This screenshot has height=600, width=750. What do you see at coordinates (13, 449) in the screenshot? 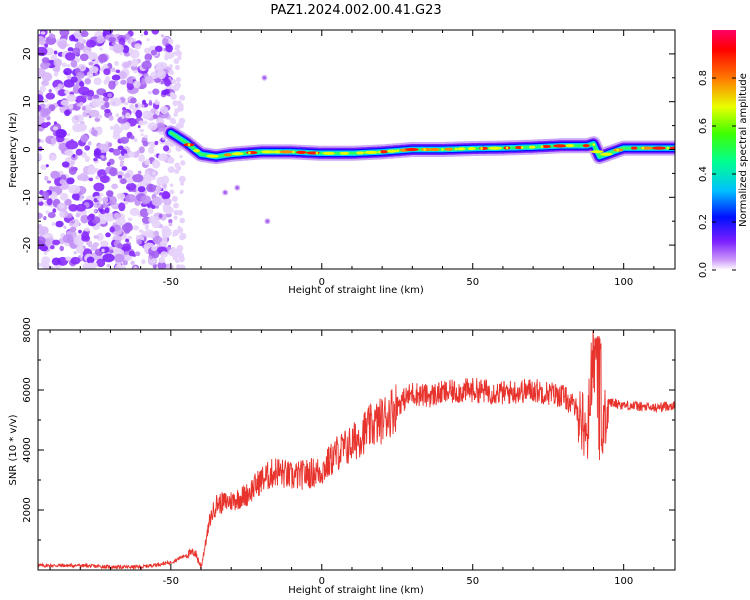
I see `snr-y-label: SNR (10 * v/v)` at bounding box center [13, 449].